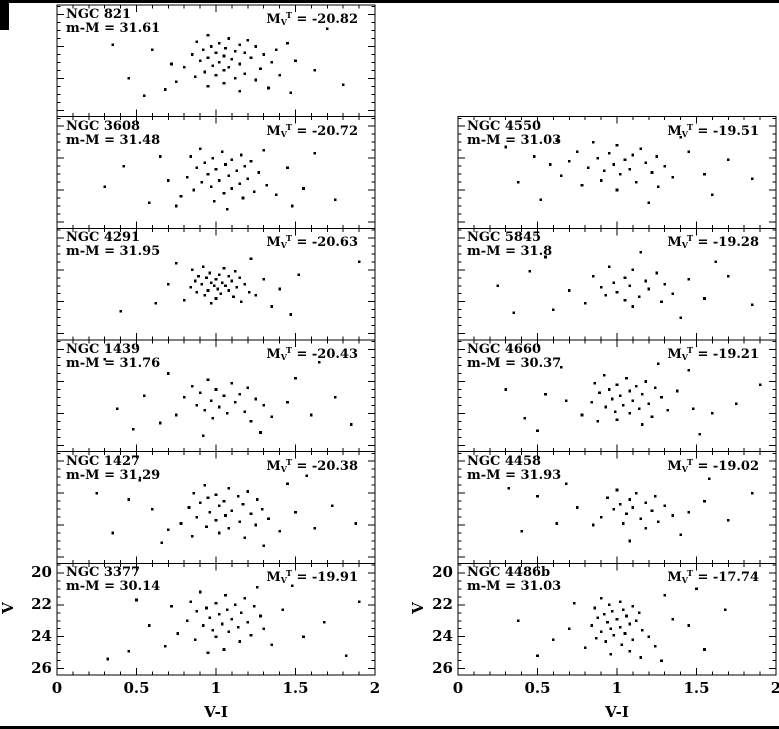 The image size is (779, 729). Describe the element at coordinates (113, 28) in the screenshot. I see `distance-modulus: m-M = 31.61` at that location.